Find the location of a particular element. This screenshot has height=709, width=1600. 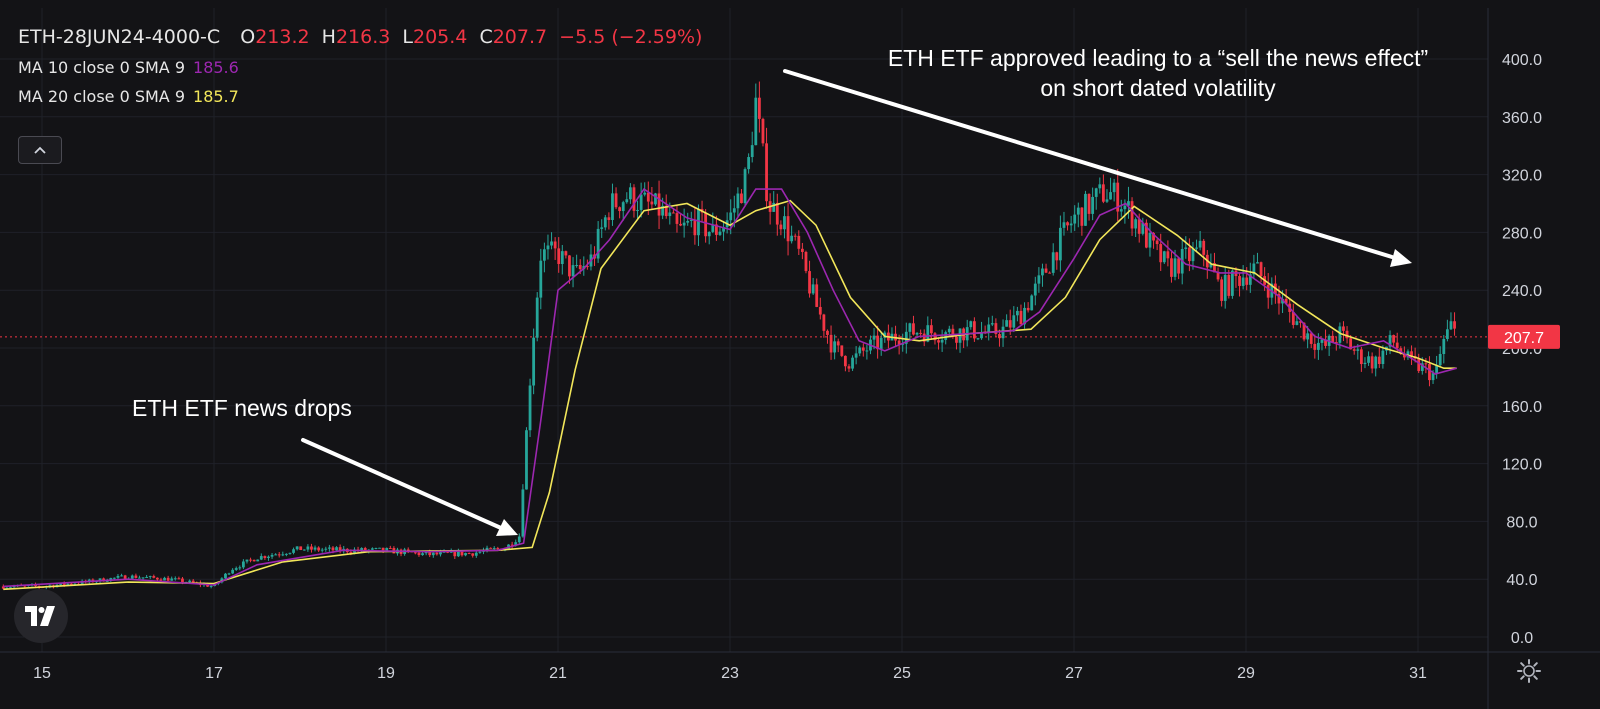

news-arrow is located at coordinates (402, 484).